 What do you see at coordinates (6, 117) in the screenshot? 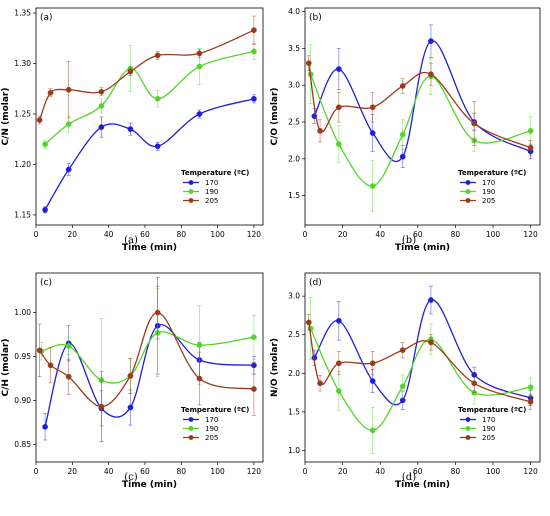
I see `y-axis-label: C/N (molar)` at bounding box center [6, 117].